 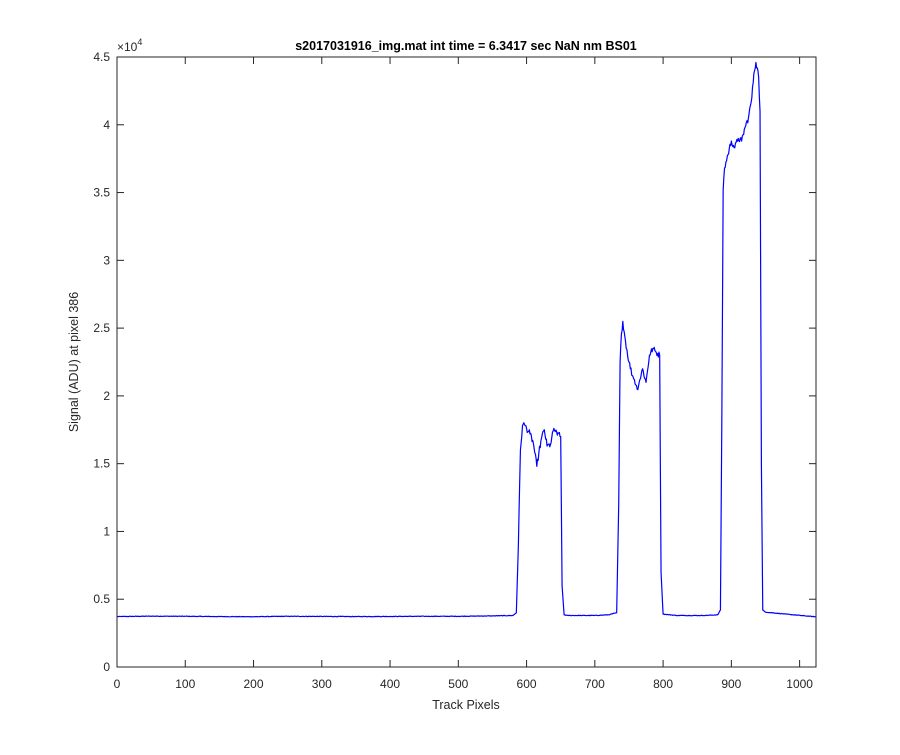 I want to click on y-exponent-power: 4, so click(x=139, y=42).